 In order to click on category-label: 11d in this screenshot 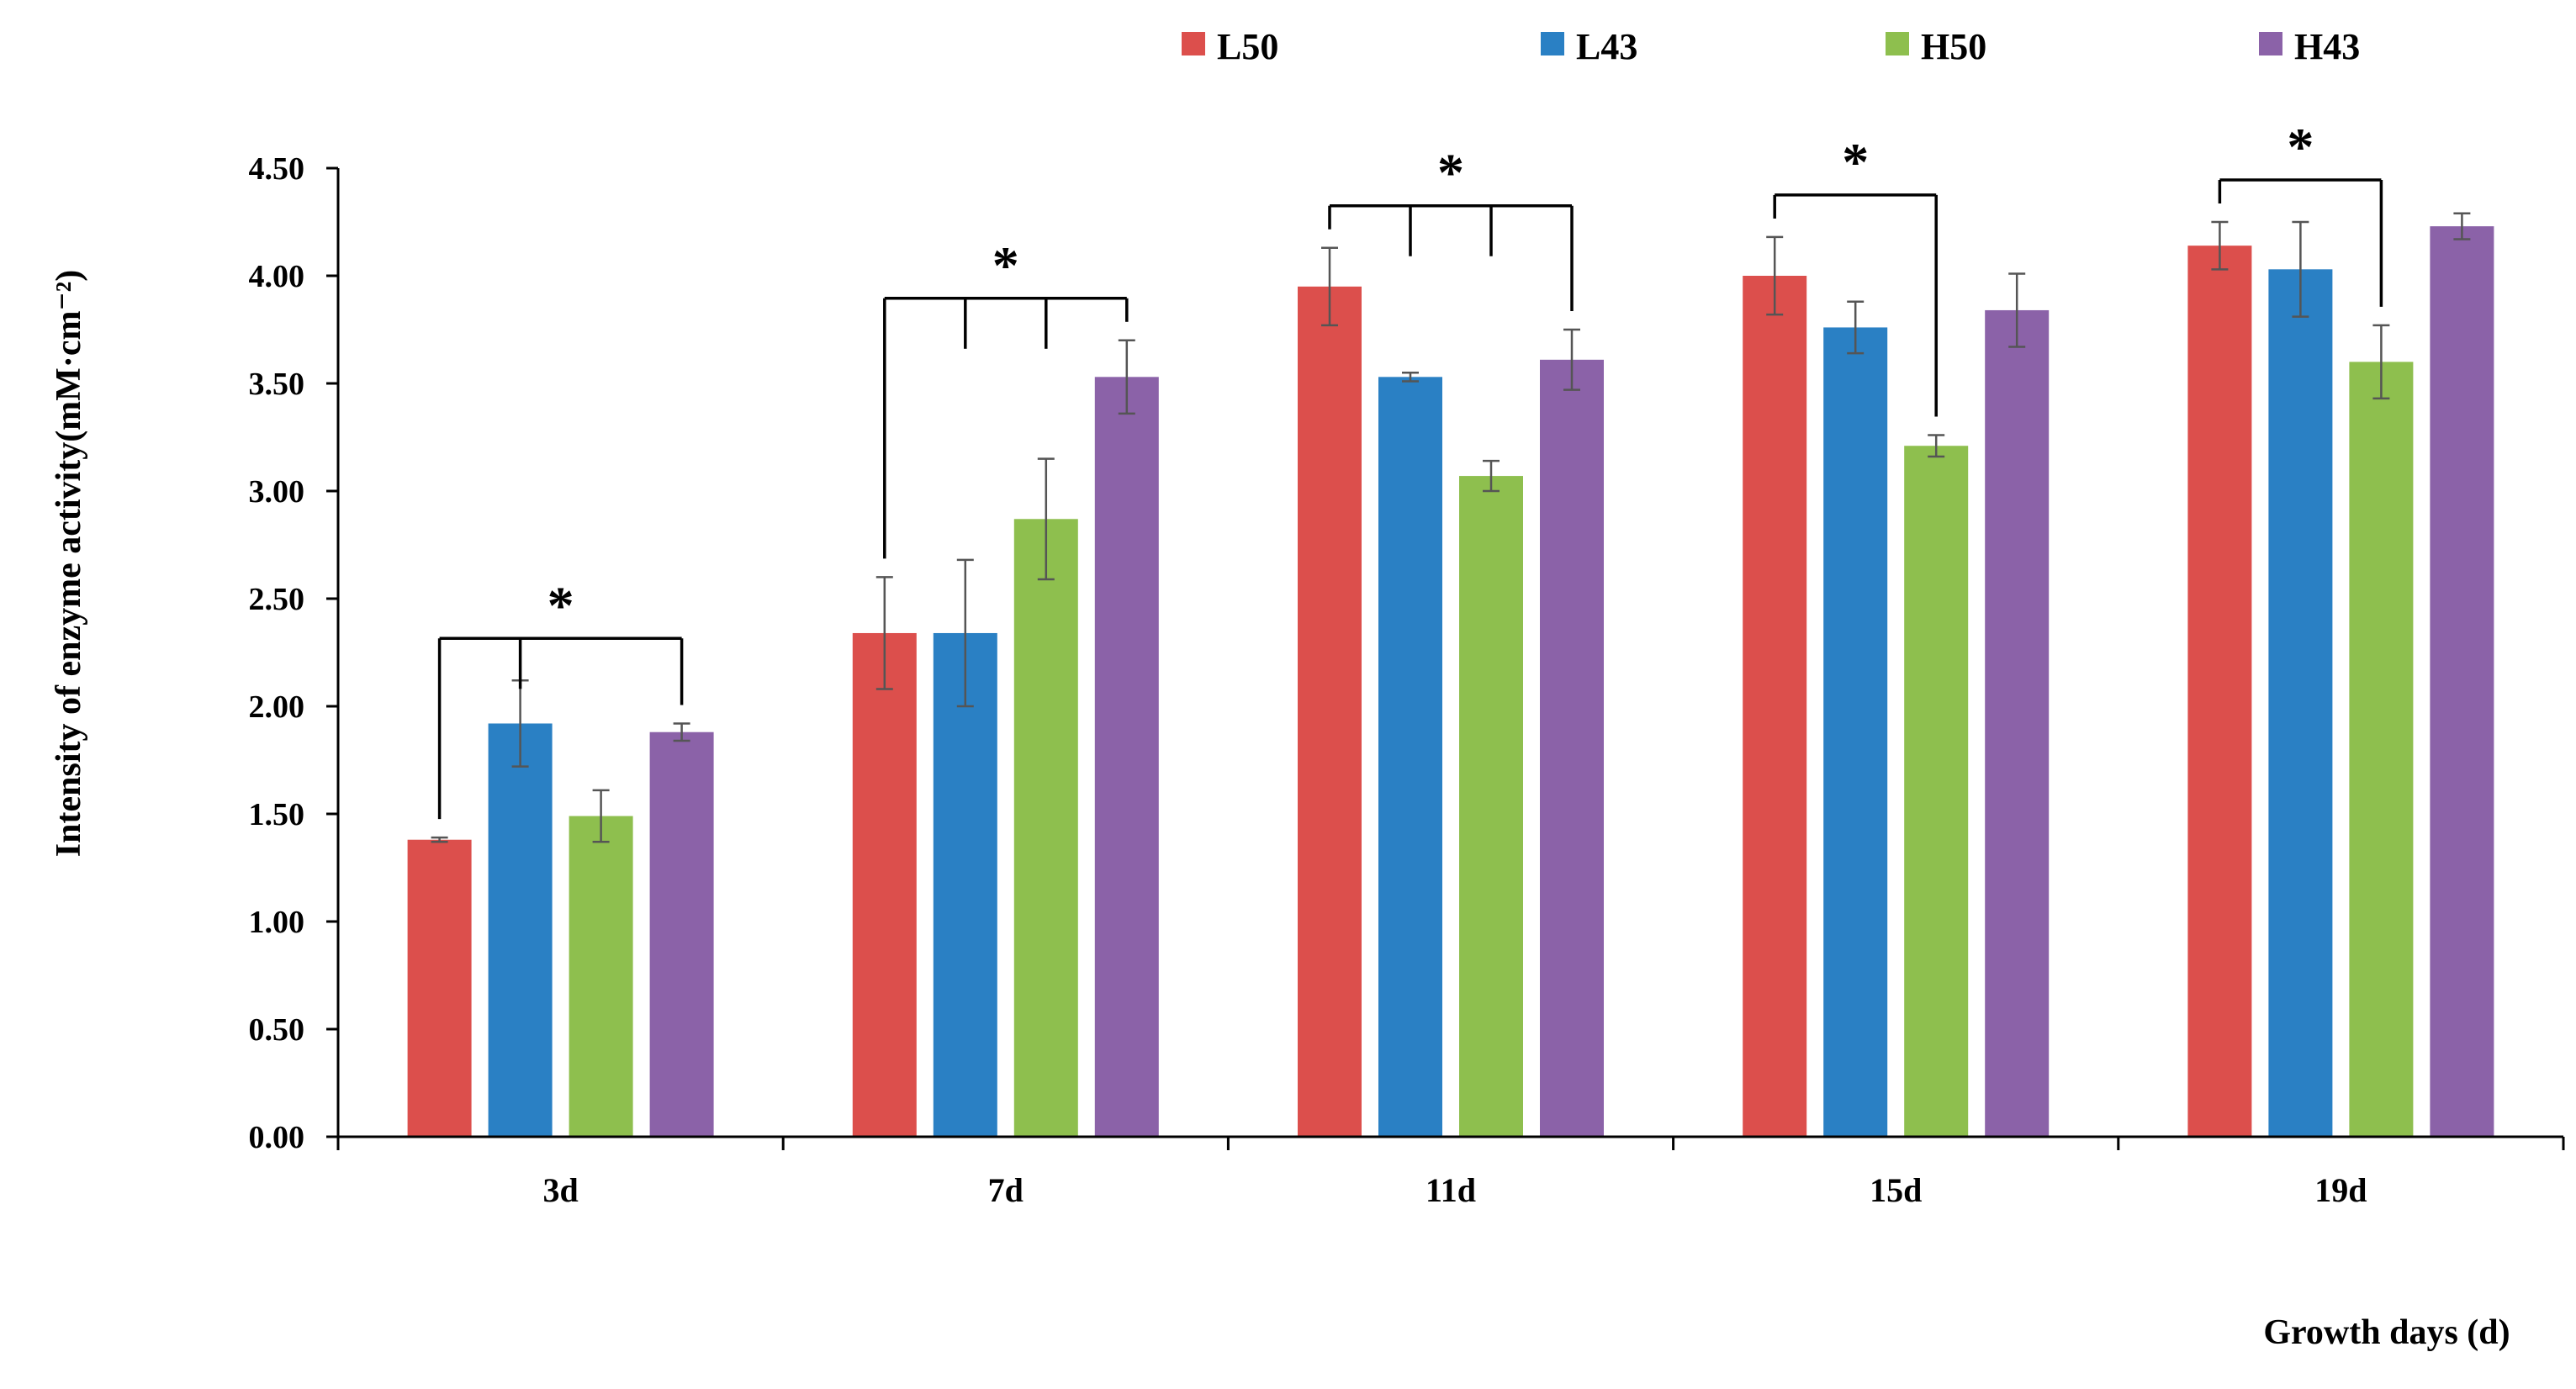, I will do `click(1451, 1190)`.